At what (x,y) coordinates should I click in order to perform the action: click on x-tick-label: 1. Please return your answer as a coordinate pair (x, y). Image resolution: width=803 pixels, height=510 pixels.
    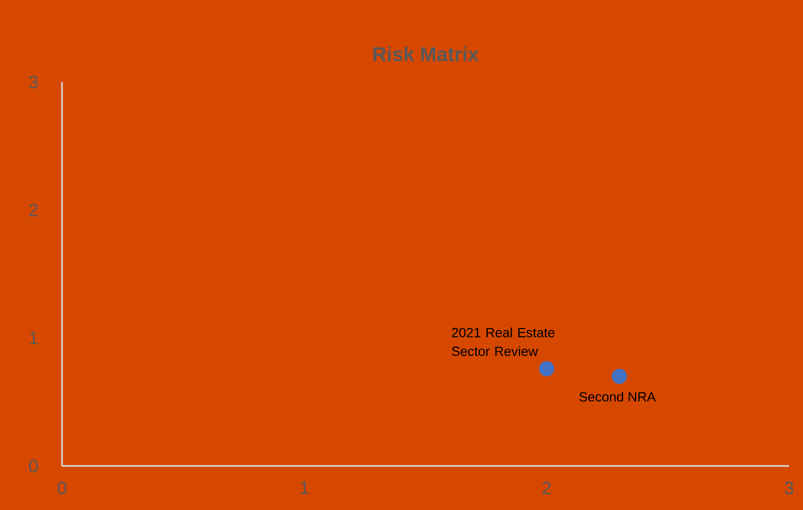
    Looking at the image, I should click on (304, 488).